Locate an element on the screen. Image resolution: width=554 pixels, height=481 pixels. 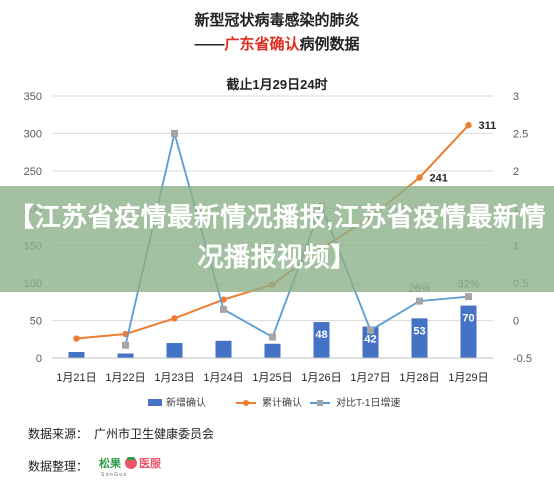
title-dash: —— is located at coordinates (209, 44).